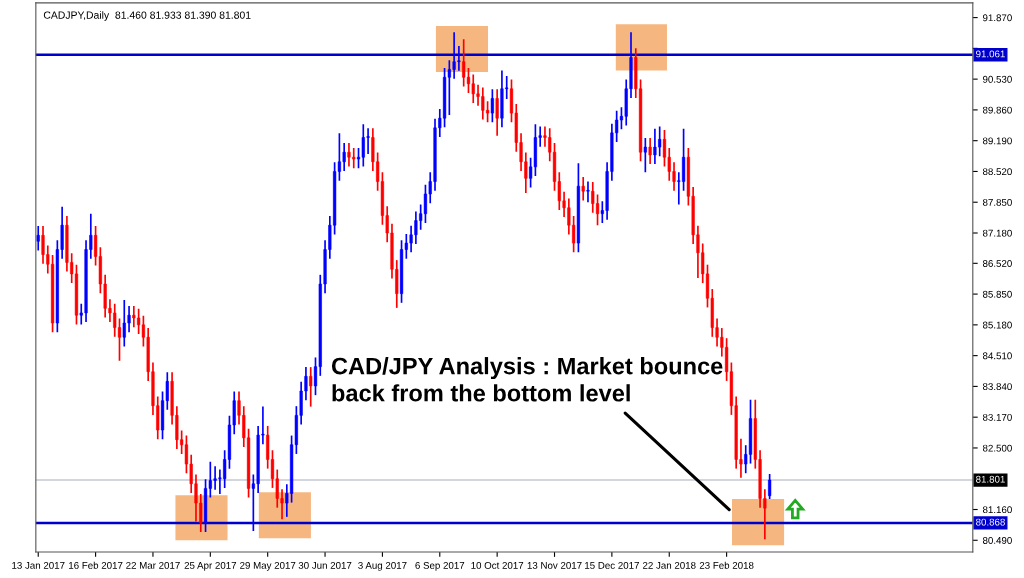 Image resolution: width=1024 pixels, height=578 pixels. Describe the element at coordinates (997, 510) in the screenshot. I see `y-tick-label: 81.160` at that location.